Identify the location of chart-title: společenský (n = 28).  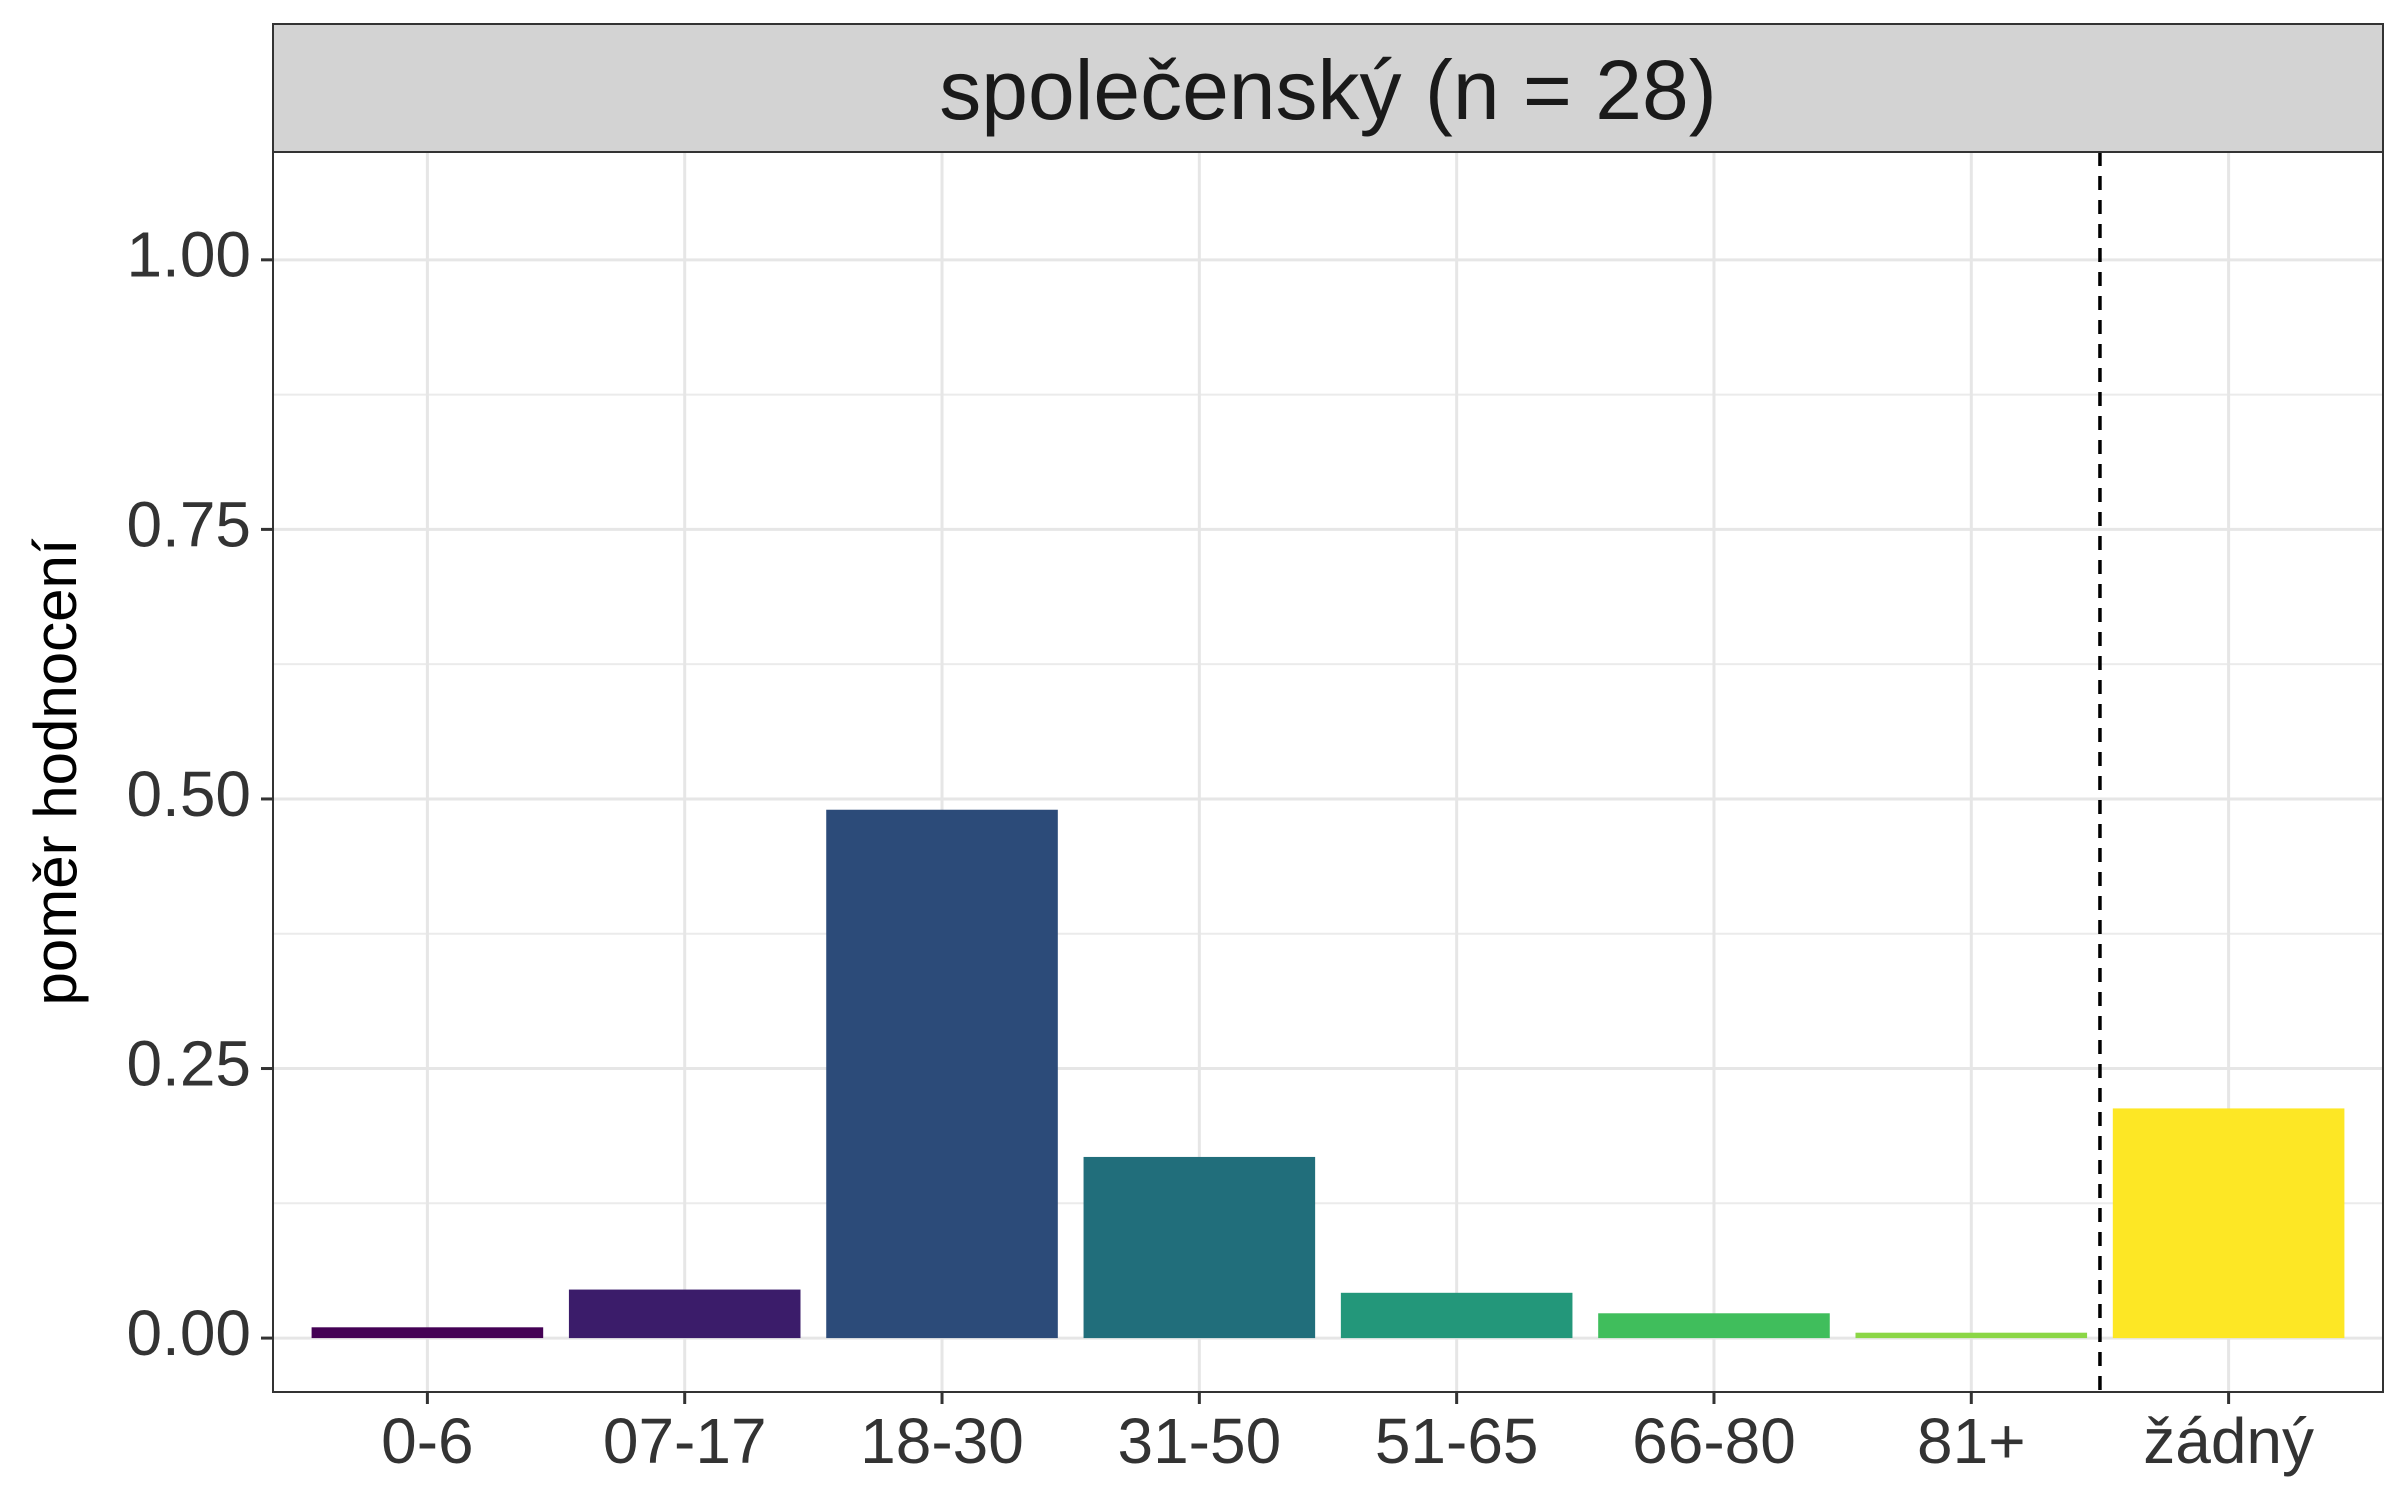
(1327, 90).